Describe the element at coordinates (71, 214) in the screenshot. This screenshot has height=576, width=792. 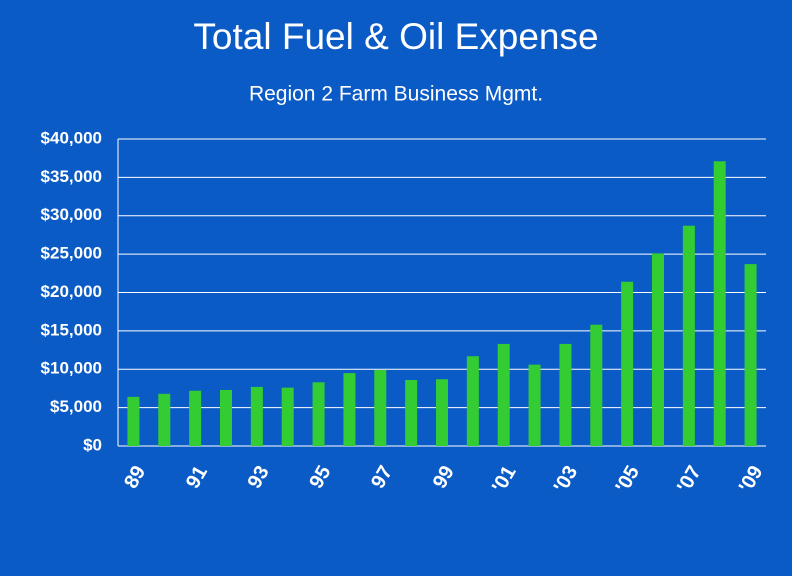
I see `y-tick-label: $30,000` at that location.